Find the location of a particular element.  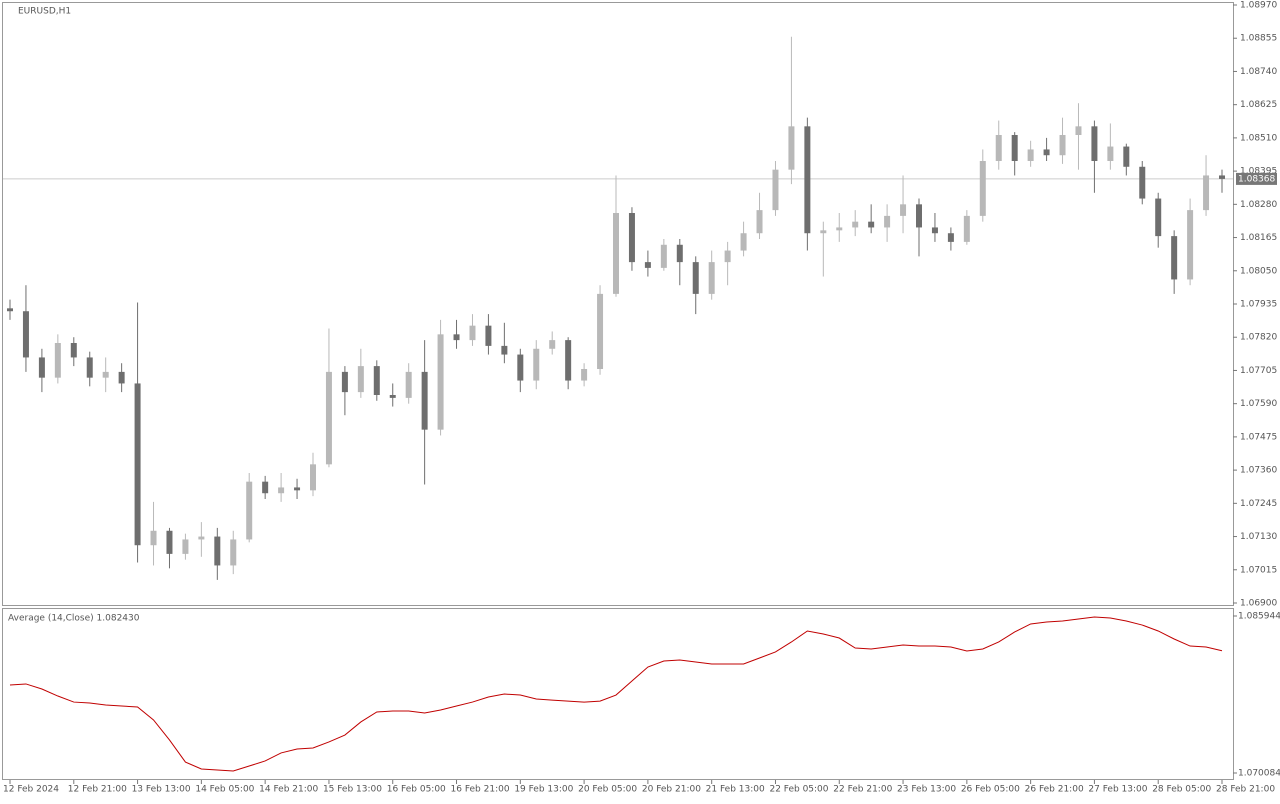

y-tick-label: 1.07935 is located at coordinates (1258, 305).